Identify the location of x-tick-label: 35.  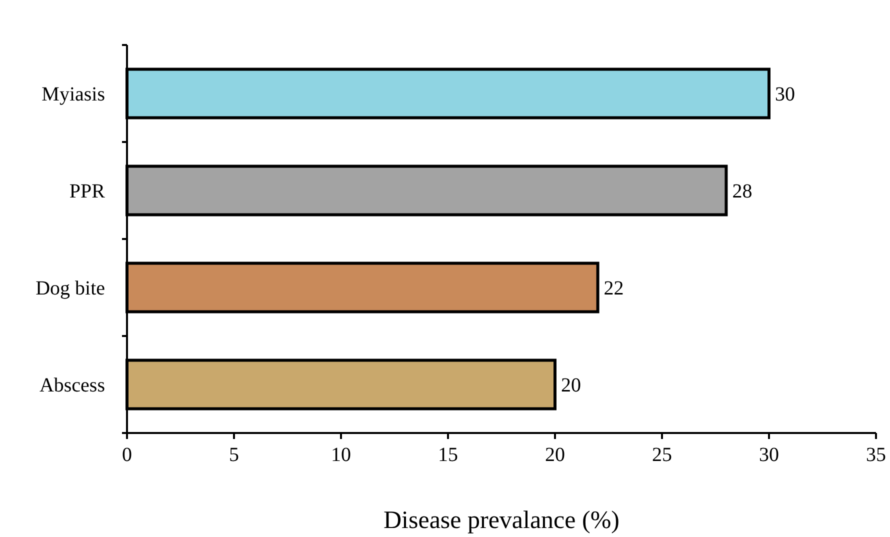
(876, 455).